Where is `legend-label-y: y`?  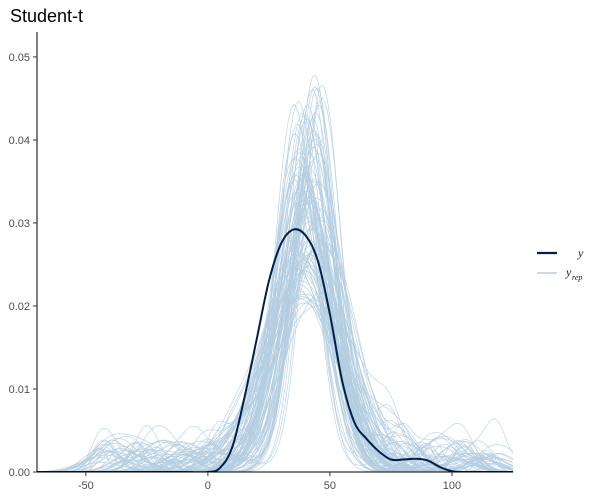
legend-label-y: y is located at coordinates (580, 253).